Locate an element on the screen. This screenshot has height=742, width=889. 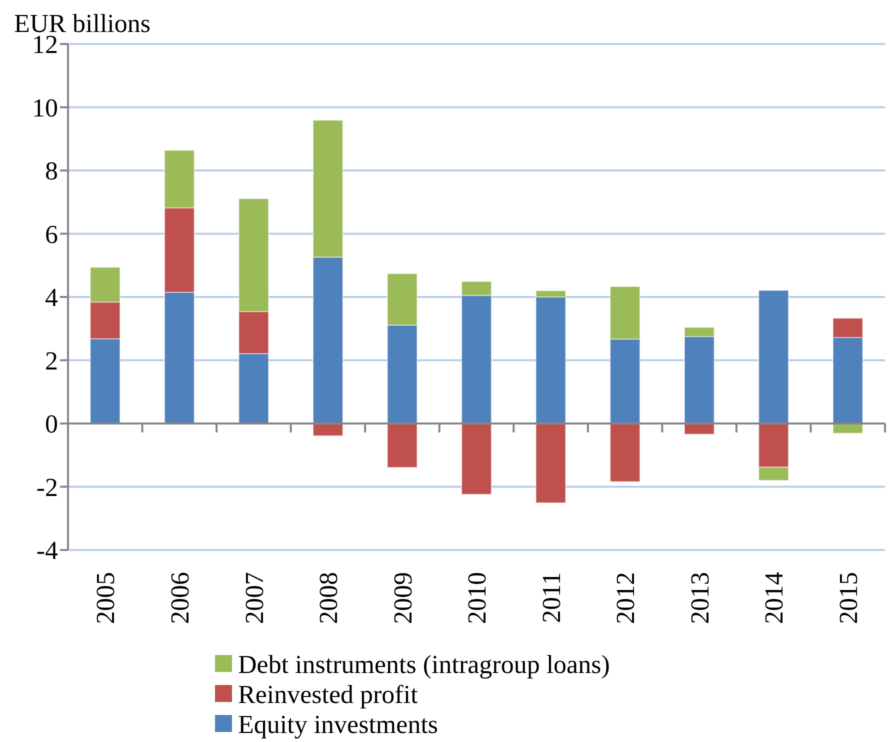
x-tick-label: 2013 is located at coordinates (699, 598).